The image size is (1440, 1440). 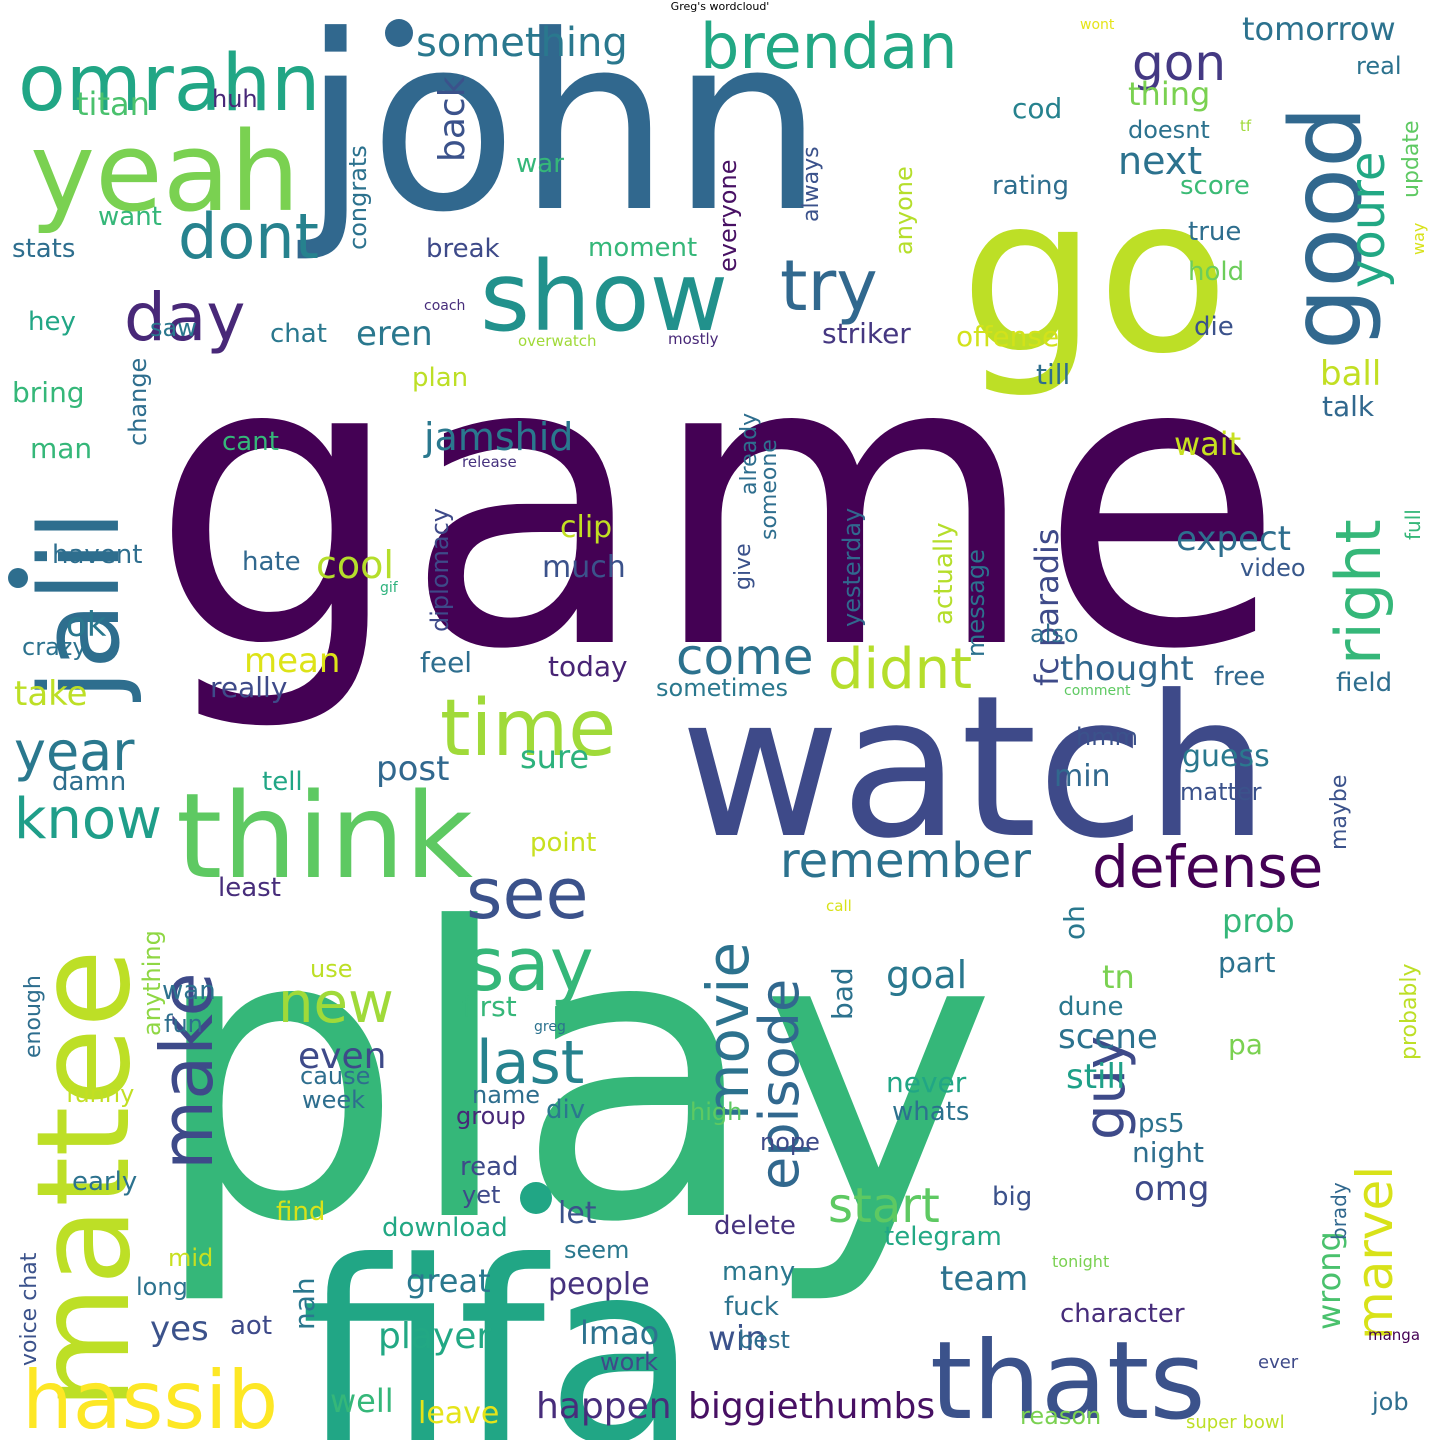 I want to click on word-guess: guess, so click(x=1226, y=756).